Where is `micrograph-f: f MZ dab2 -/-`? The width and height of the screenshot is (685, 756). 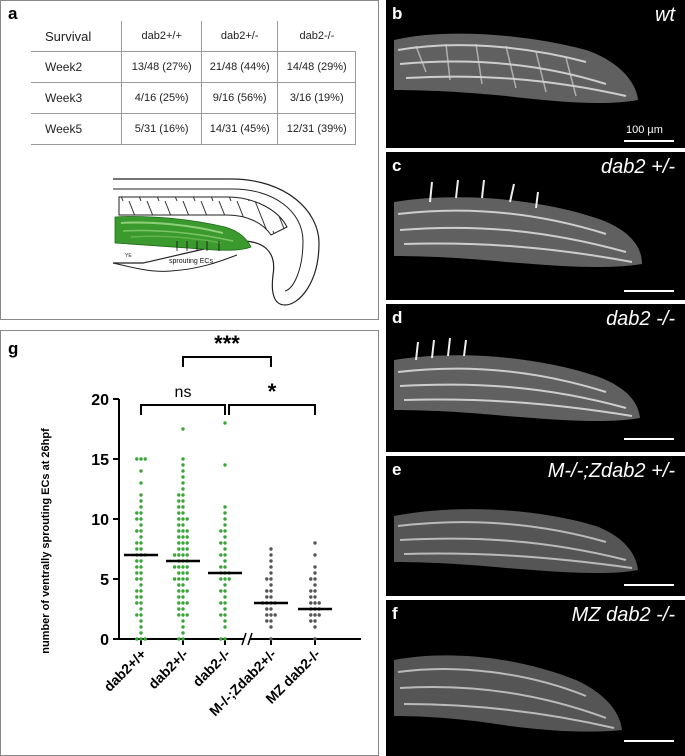 micrograph-f: f MZ dab2 -/- is located at coordinates (535, 678).